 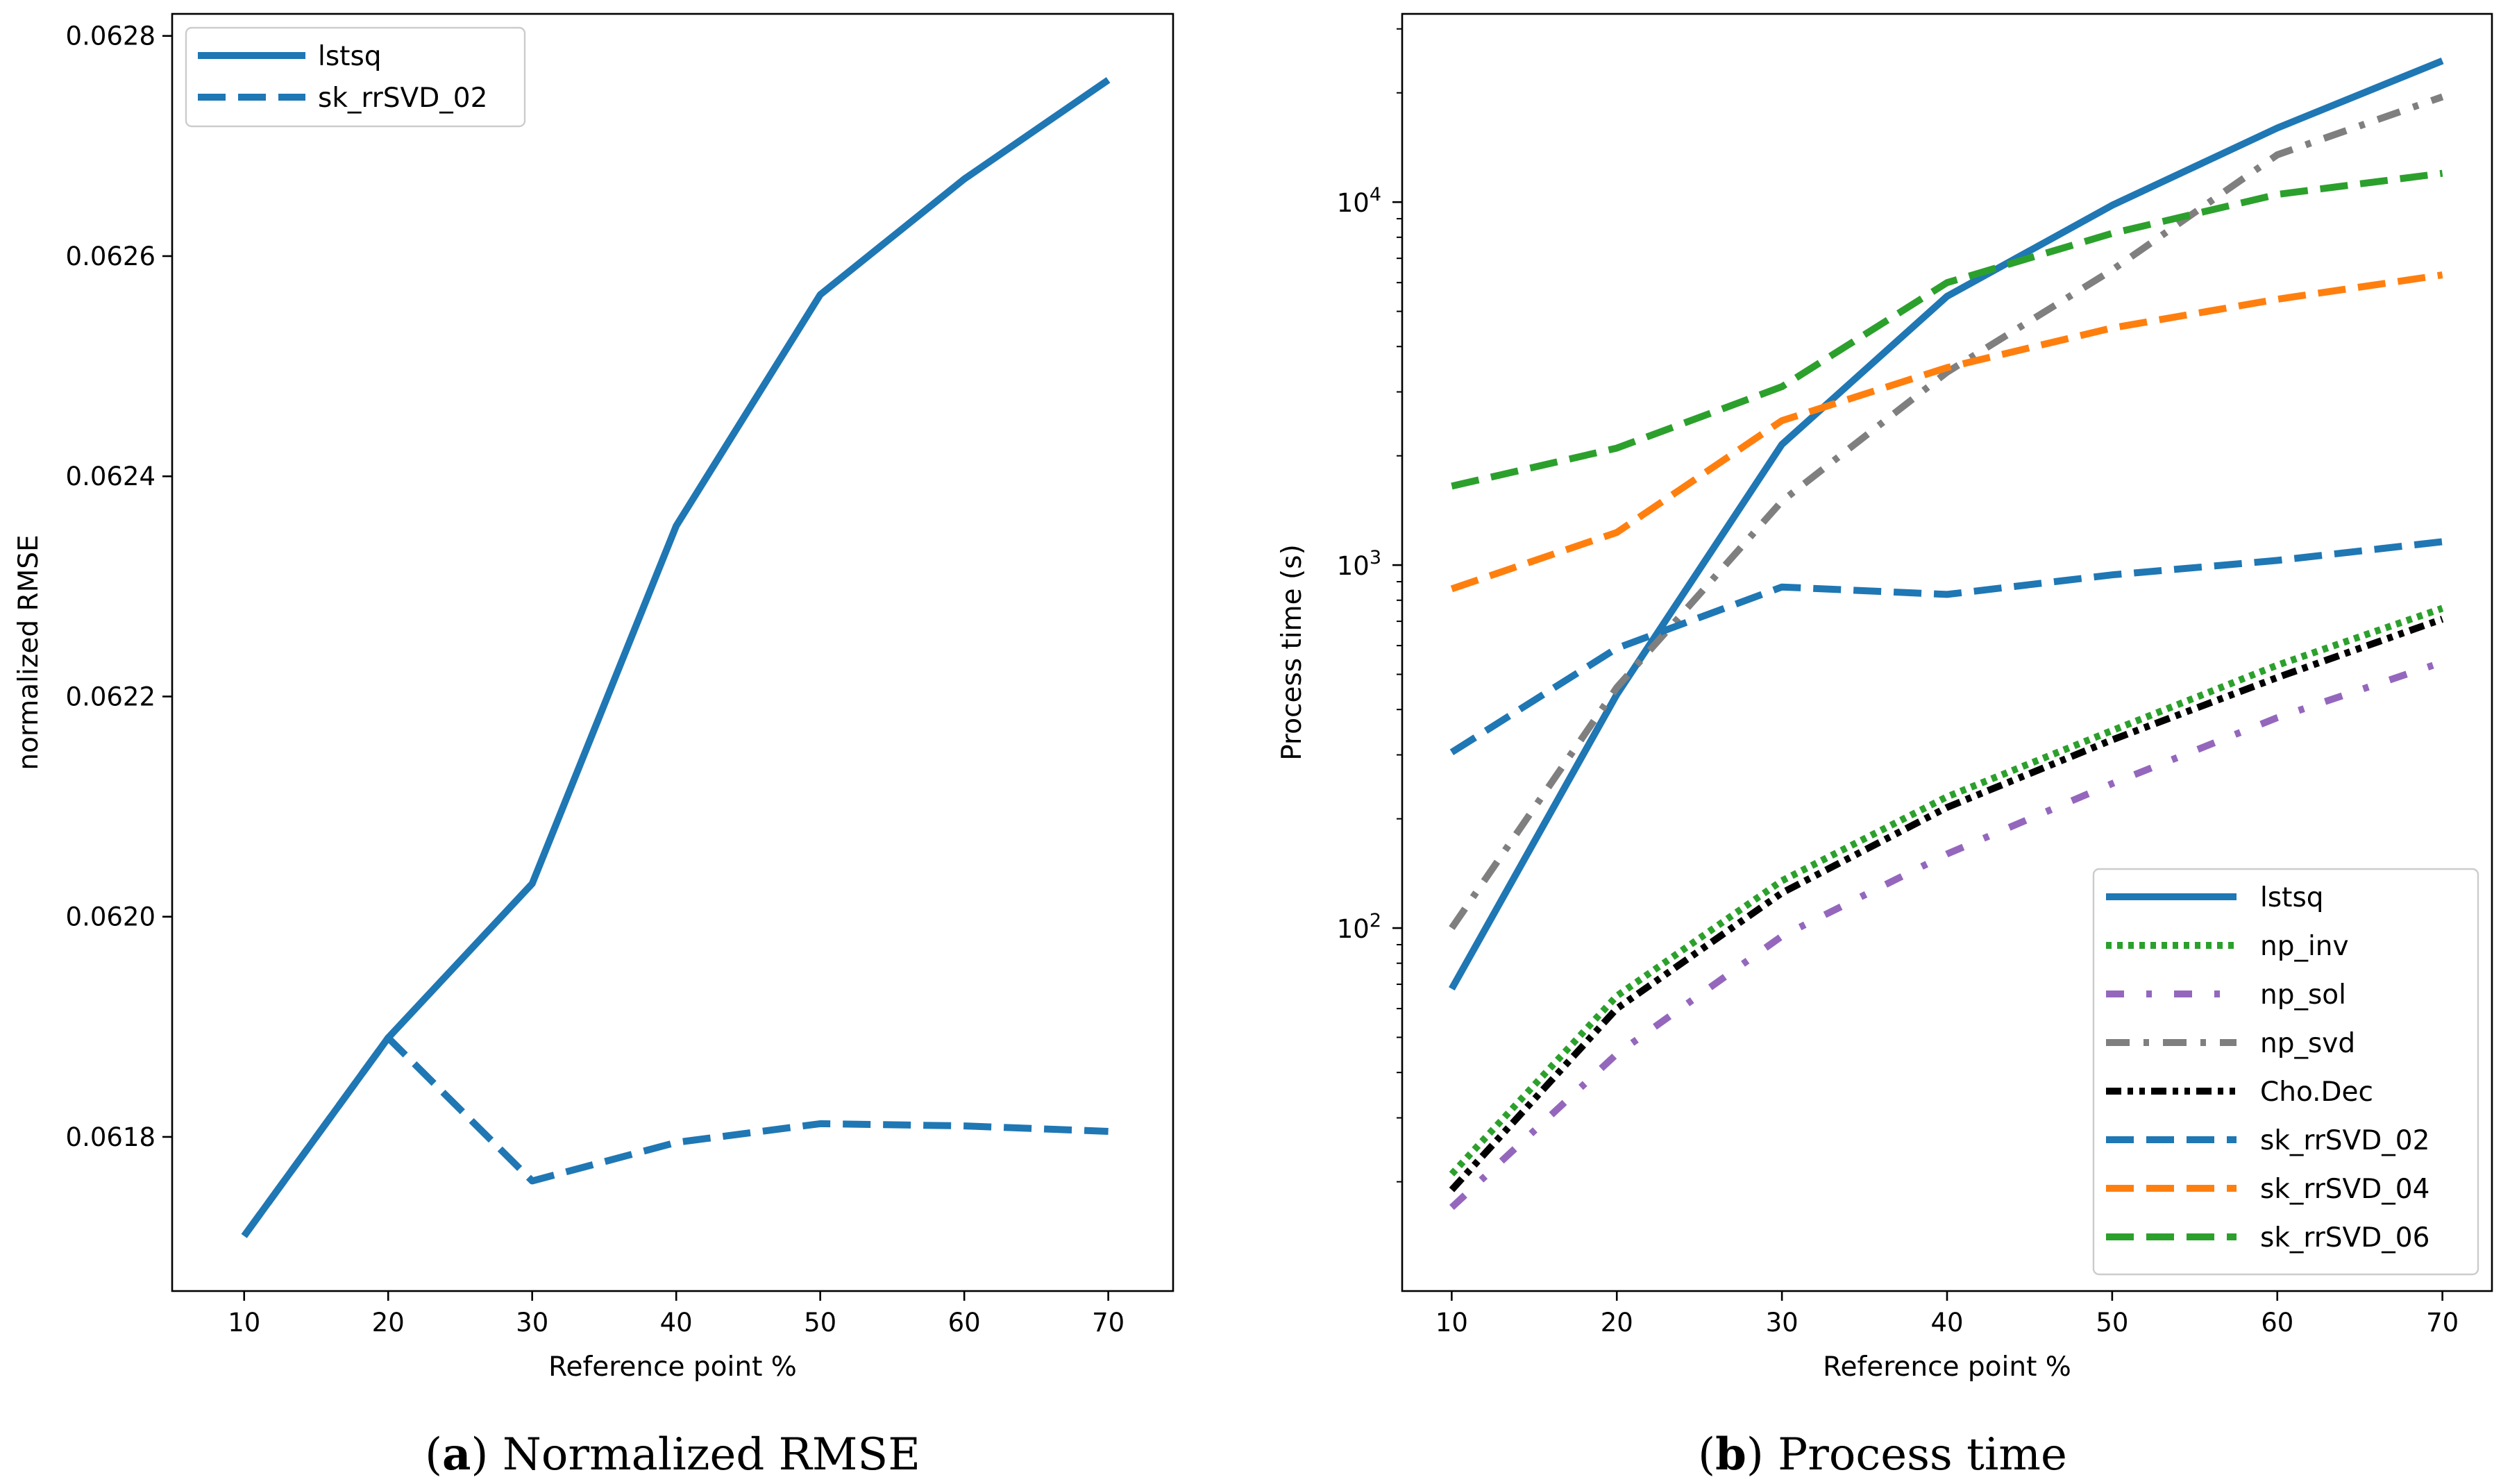 What do you see at coordinates (28, 652) in the screenshot?
I see `panel-a-y-axis-label: normalized RMSE` at bounding box center [28, 652].